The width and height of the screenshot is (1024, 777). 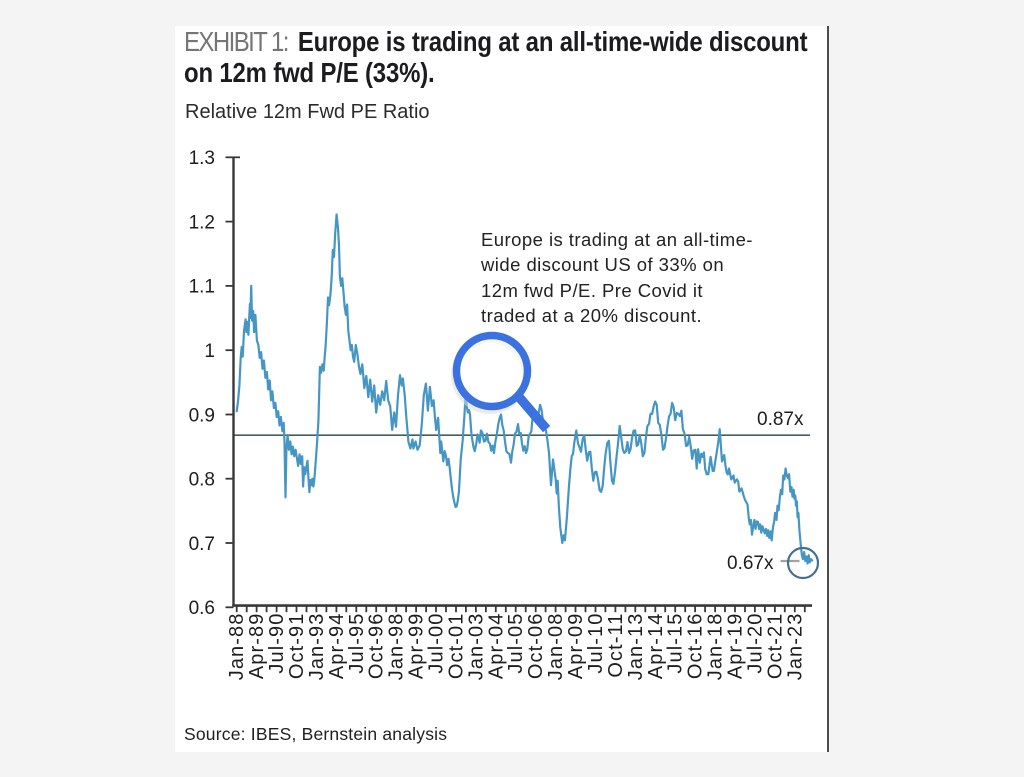 What do you see at coordinates (417, 646) in the screenshot?
I see `svg-text: Apr-99` at bounding box center [417, 646].